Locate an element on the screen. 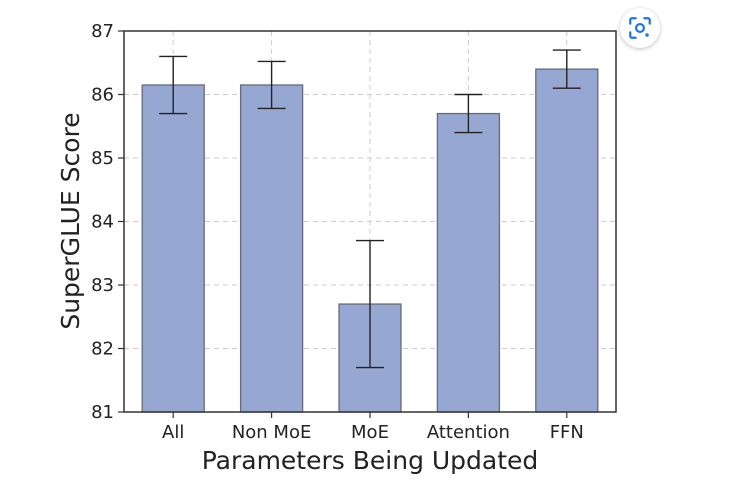 This screenshot has width=747, height=502. y-tick-label: 81 is located at coordinates (102, 412).